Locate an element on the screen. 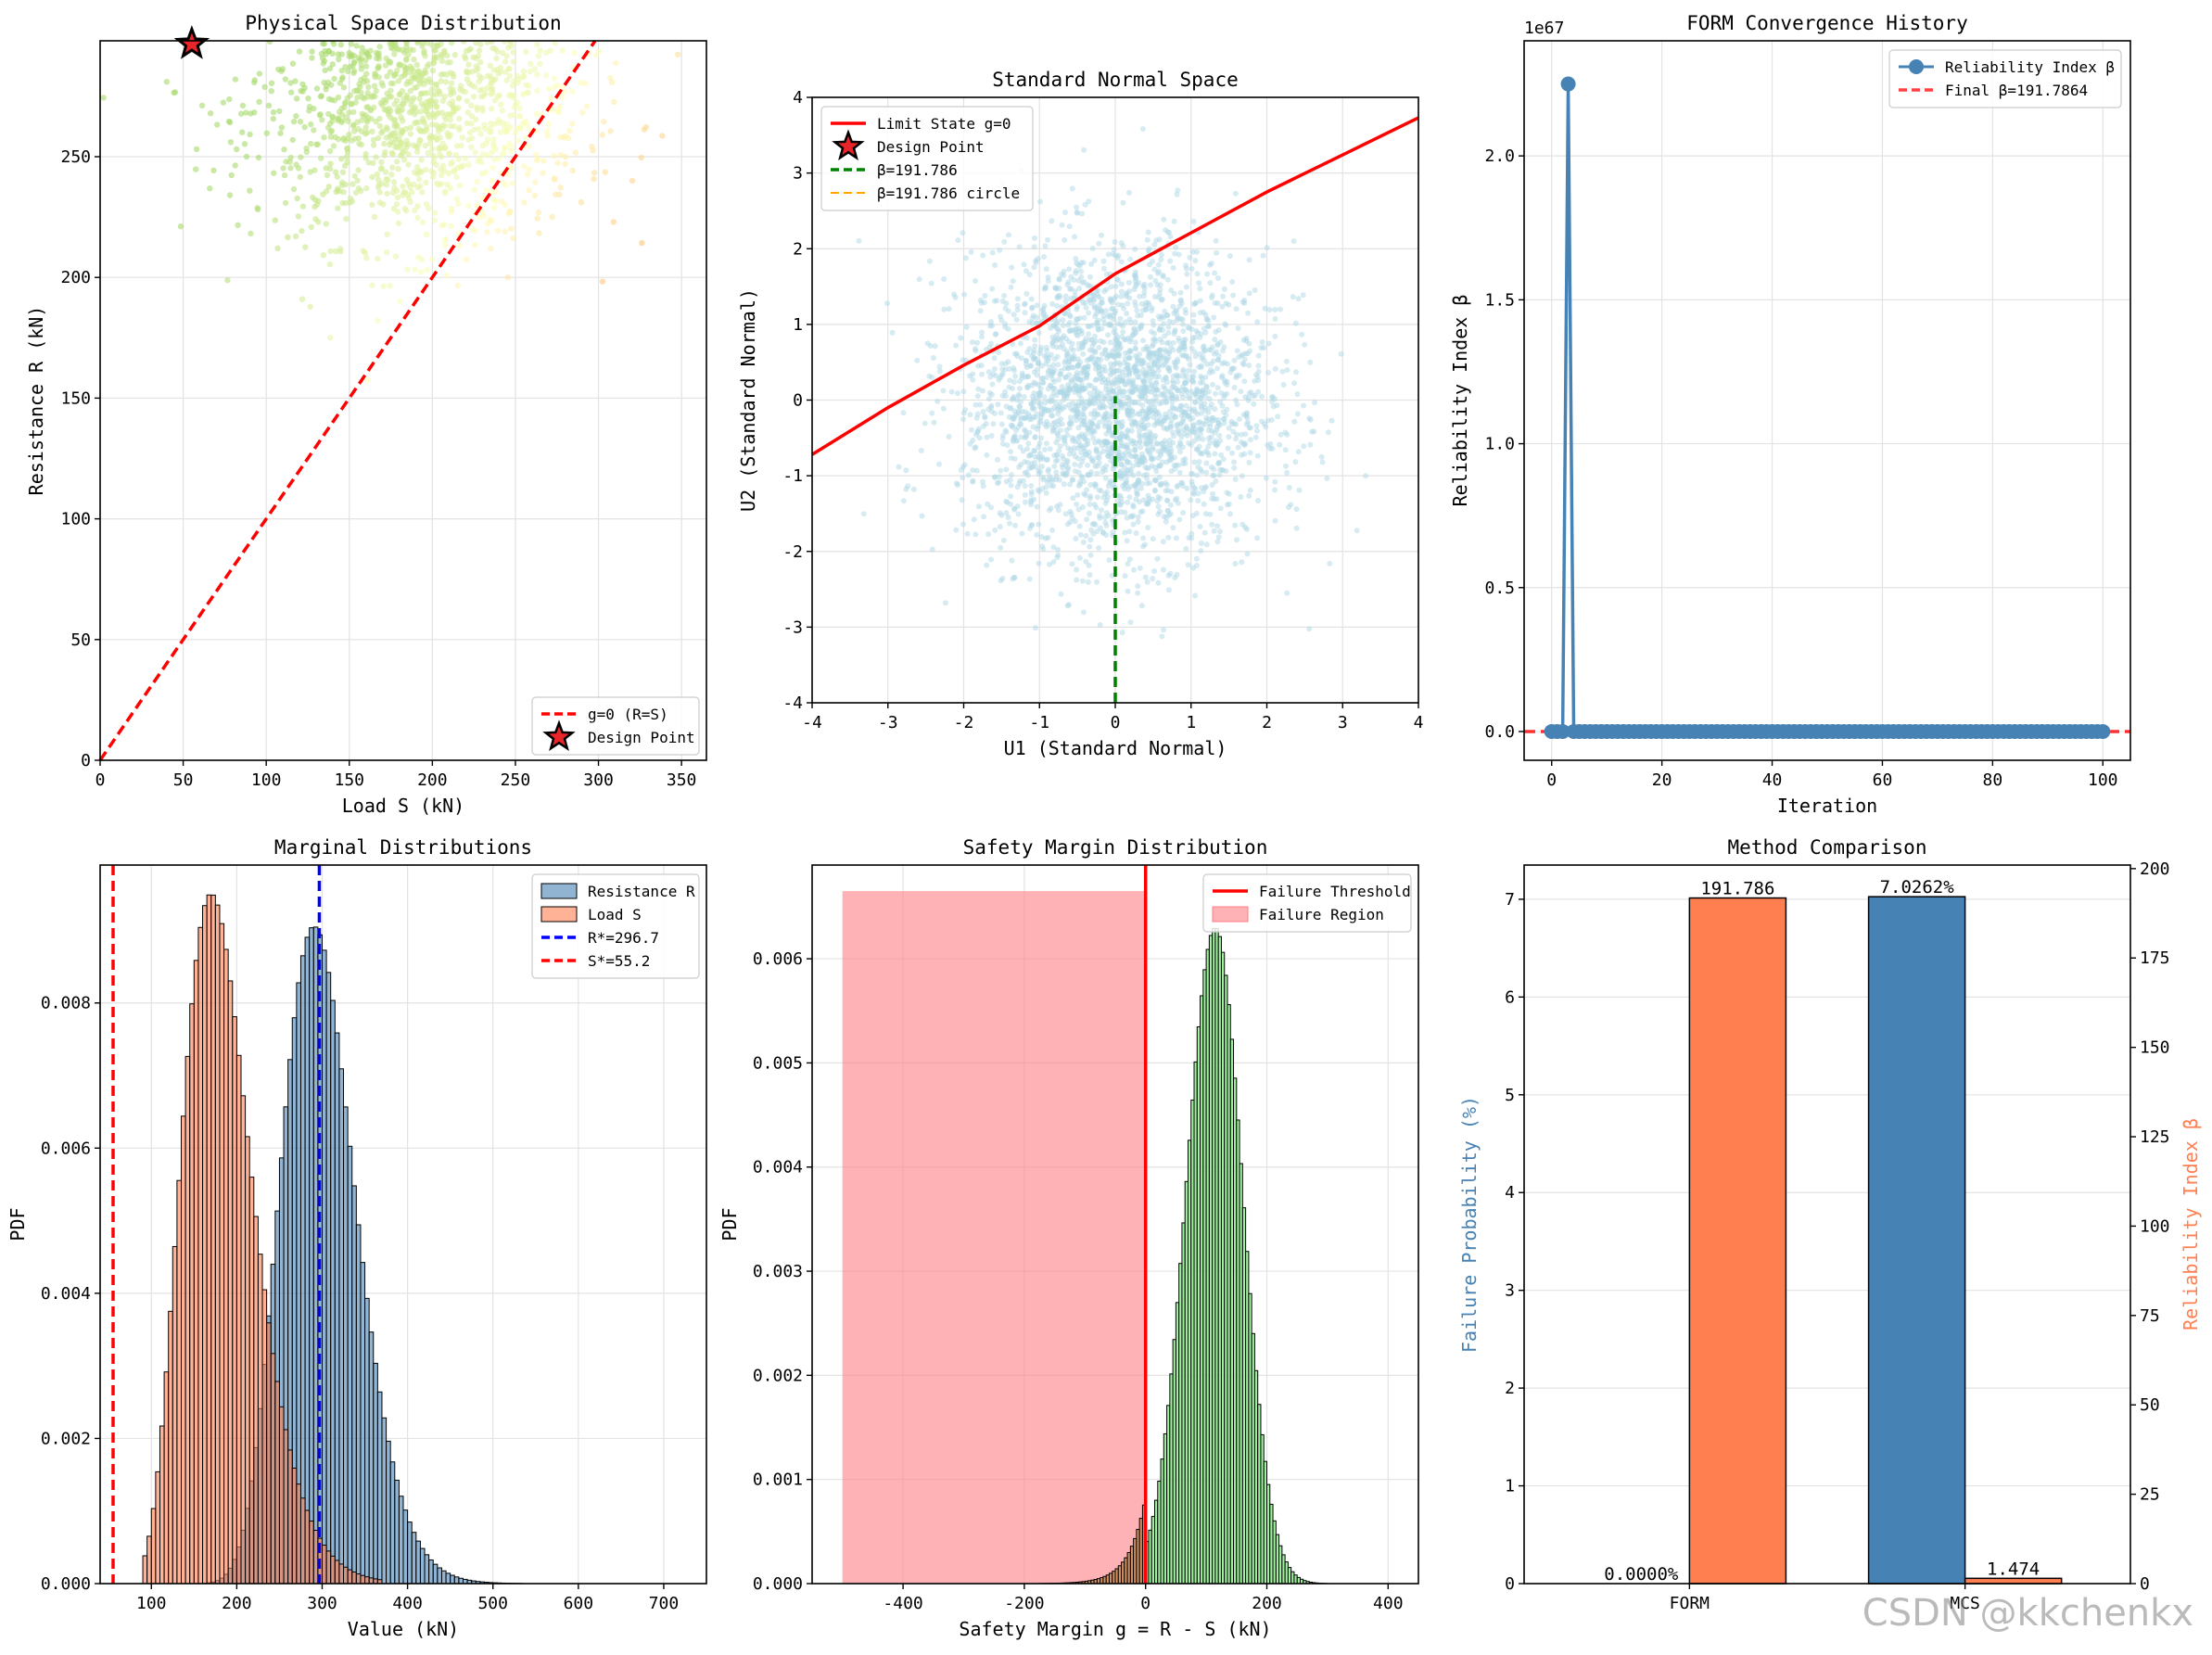 The width and height of the screenshot is (2212, 1655). y-tick-label-right: 200 is located at coordinates (2155, 869).